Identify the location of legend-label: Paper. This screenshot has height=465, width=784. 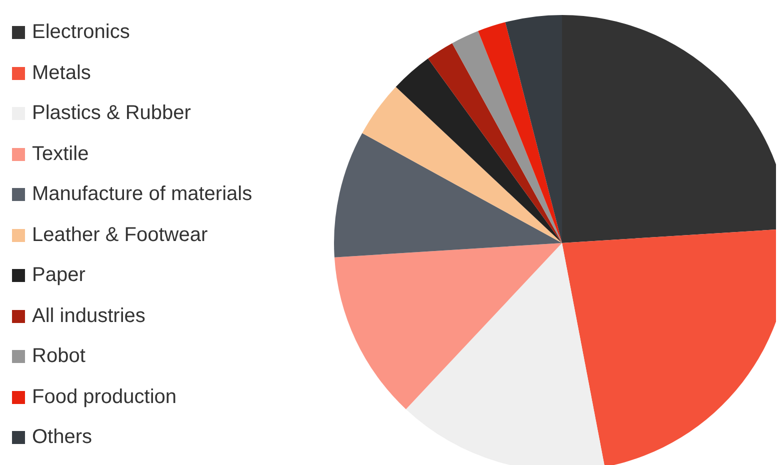
(59, 275).